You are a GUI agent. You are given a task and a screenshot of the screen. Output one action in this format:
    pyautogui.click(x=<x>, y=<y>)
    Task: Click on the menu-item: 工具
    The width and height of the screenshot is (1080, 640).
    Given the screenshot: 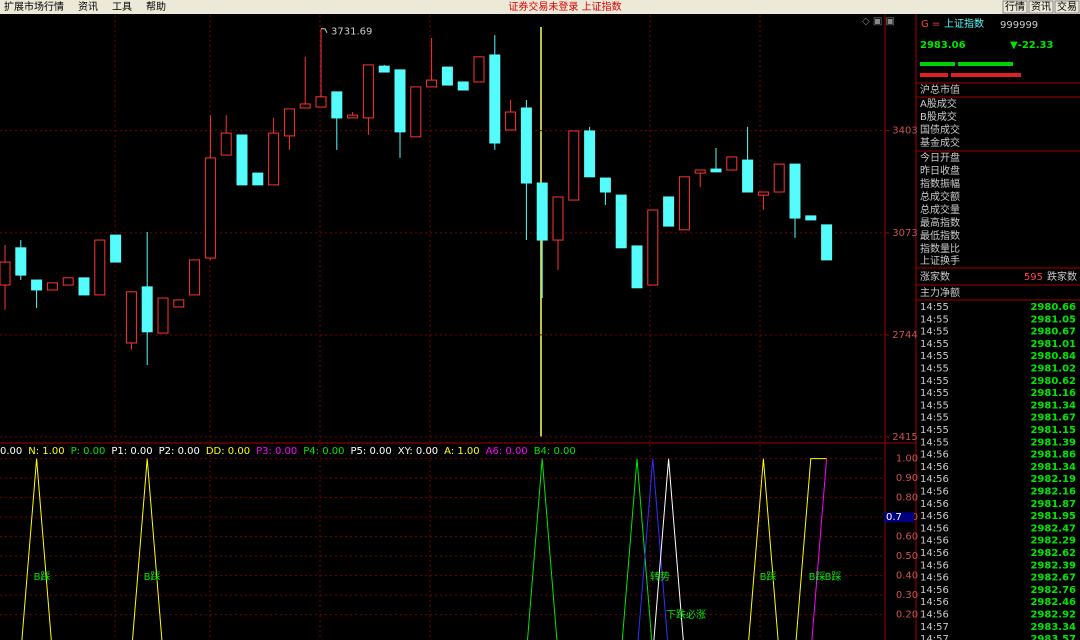 What is the action you would take?
    pyautogui.click(x=122, y=7)
    